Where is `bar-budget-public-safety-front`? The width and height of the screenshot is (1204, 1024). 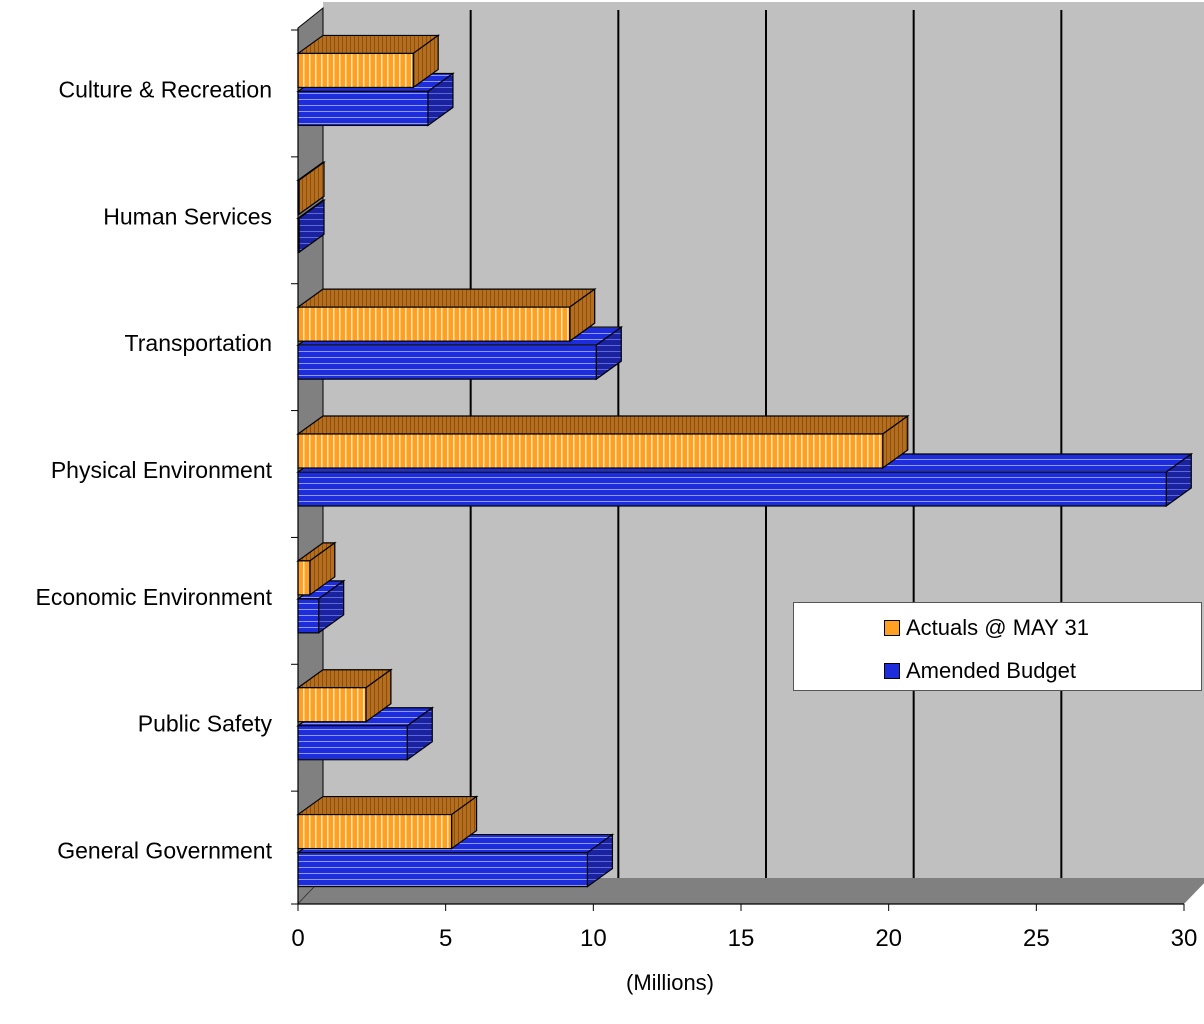
bar-budget-public-safety-front is located at coordinates (352, 743).